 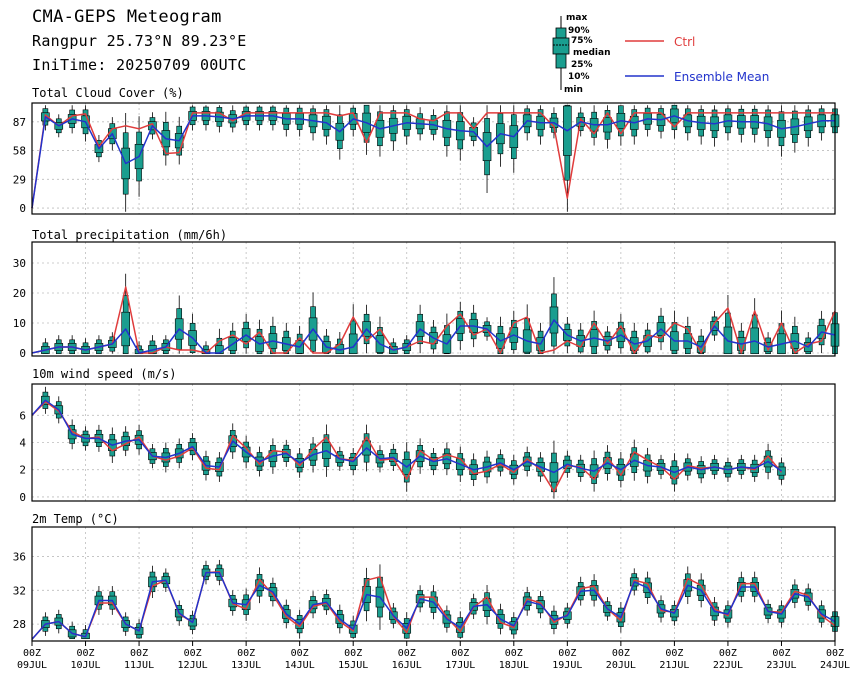 I want to click on x-tick-date: 11JUL, so click(x=139, y=665).